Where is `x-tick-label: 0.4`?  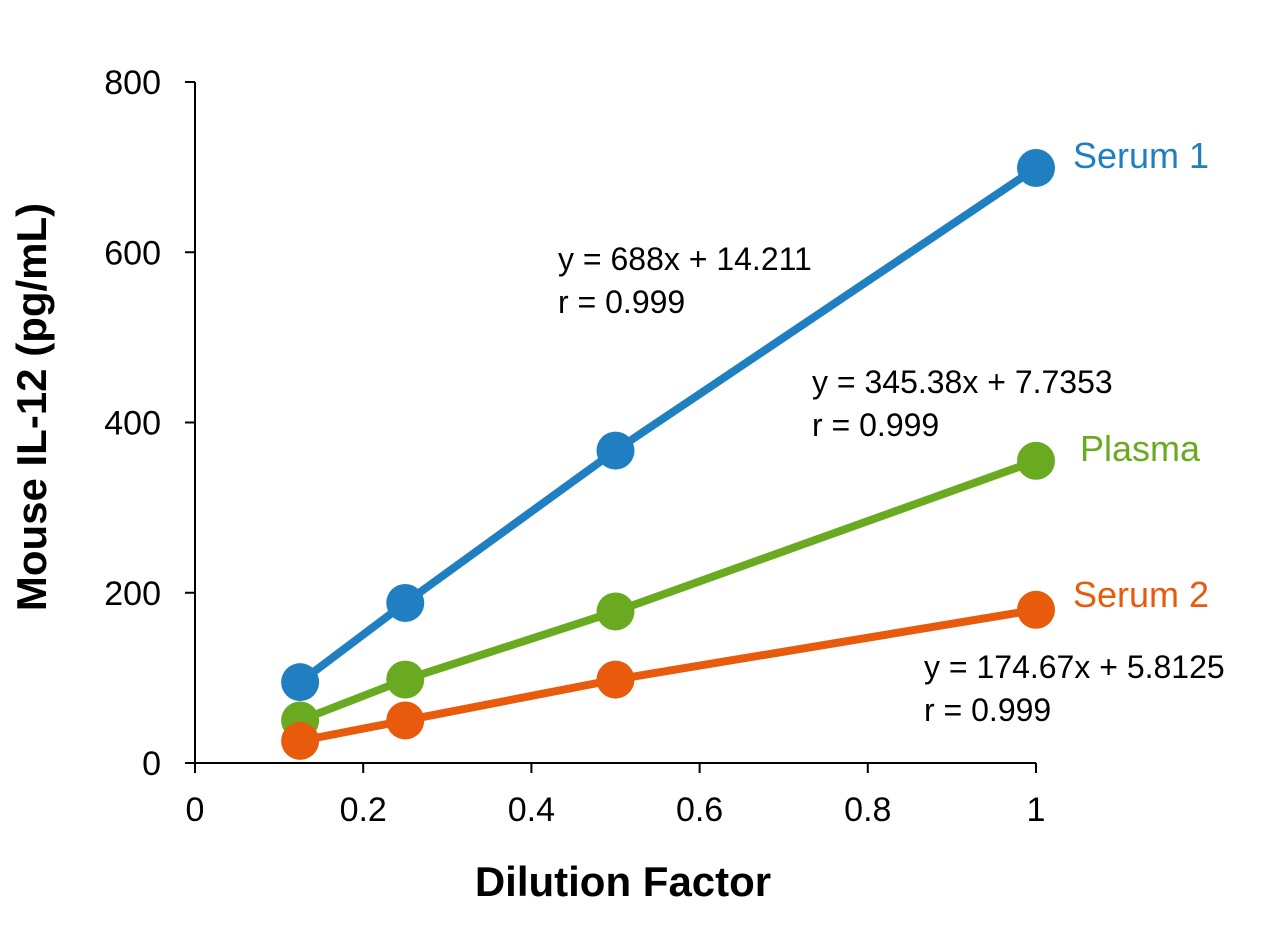
x-tick-label: 0.4 is located at coordinates (531, 810).